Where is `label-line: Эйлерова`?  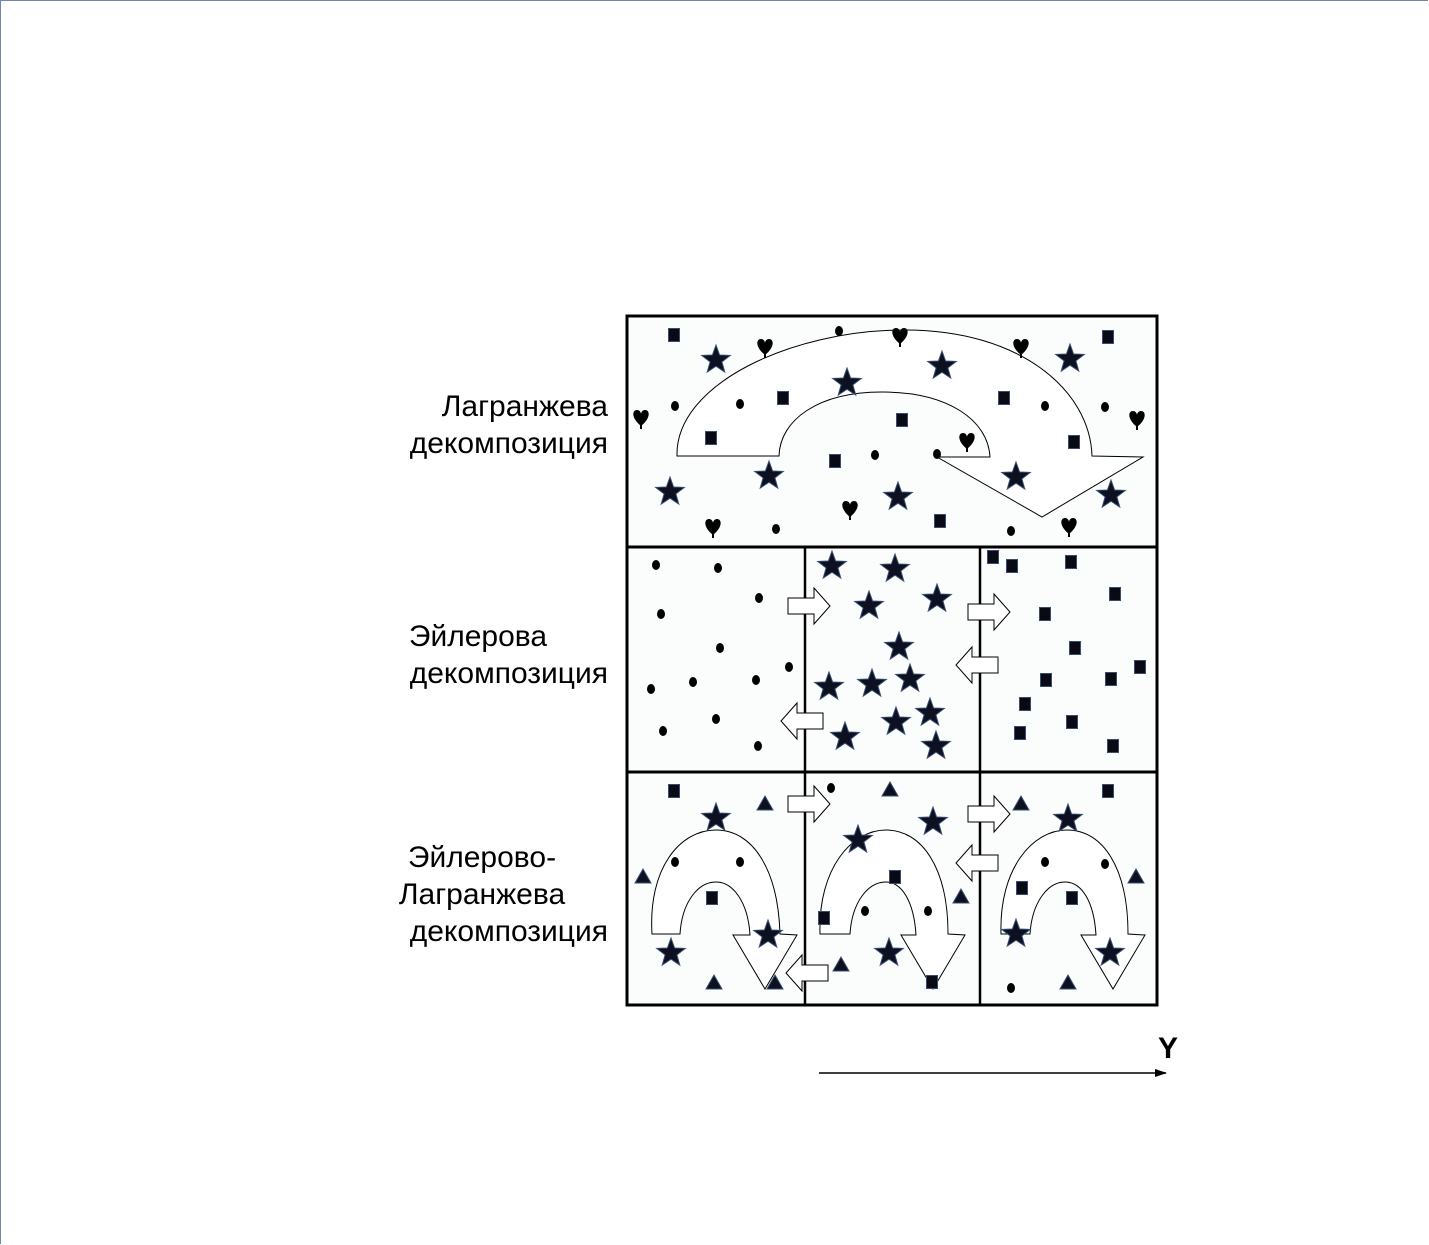 label-line: Эйлерова is located at coordinates (478, 636).